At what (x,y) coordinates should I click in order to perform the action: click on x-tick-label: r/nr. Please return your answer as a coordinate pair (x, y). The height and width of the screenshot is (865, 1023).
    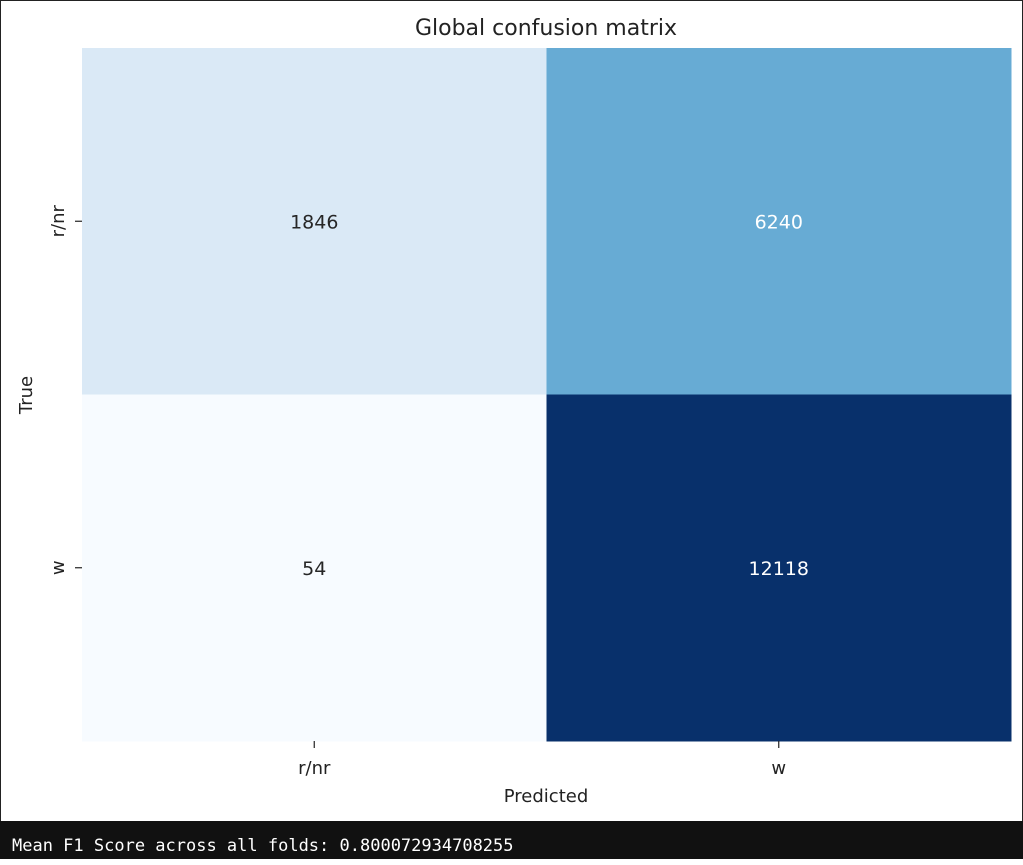
    Looking at the image, I should click on (314, 768).